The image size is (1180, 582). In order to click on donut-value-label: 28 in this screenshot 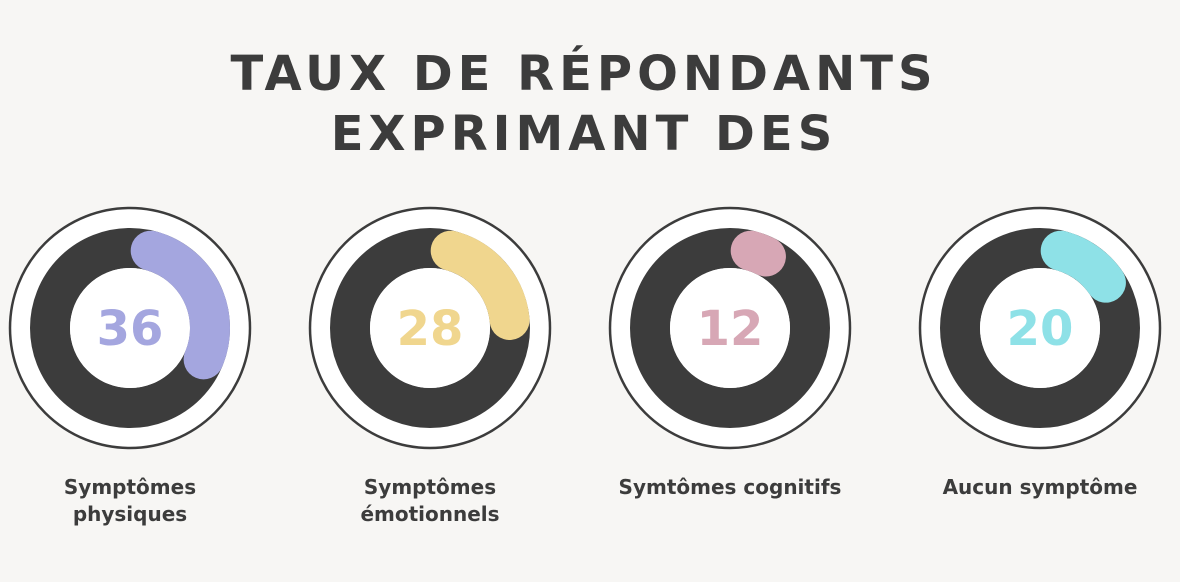, I will do `click(430, 329)`.